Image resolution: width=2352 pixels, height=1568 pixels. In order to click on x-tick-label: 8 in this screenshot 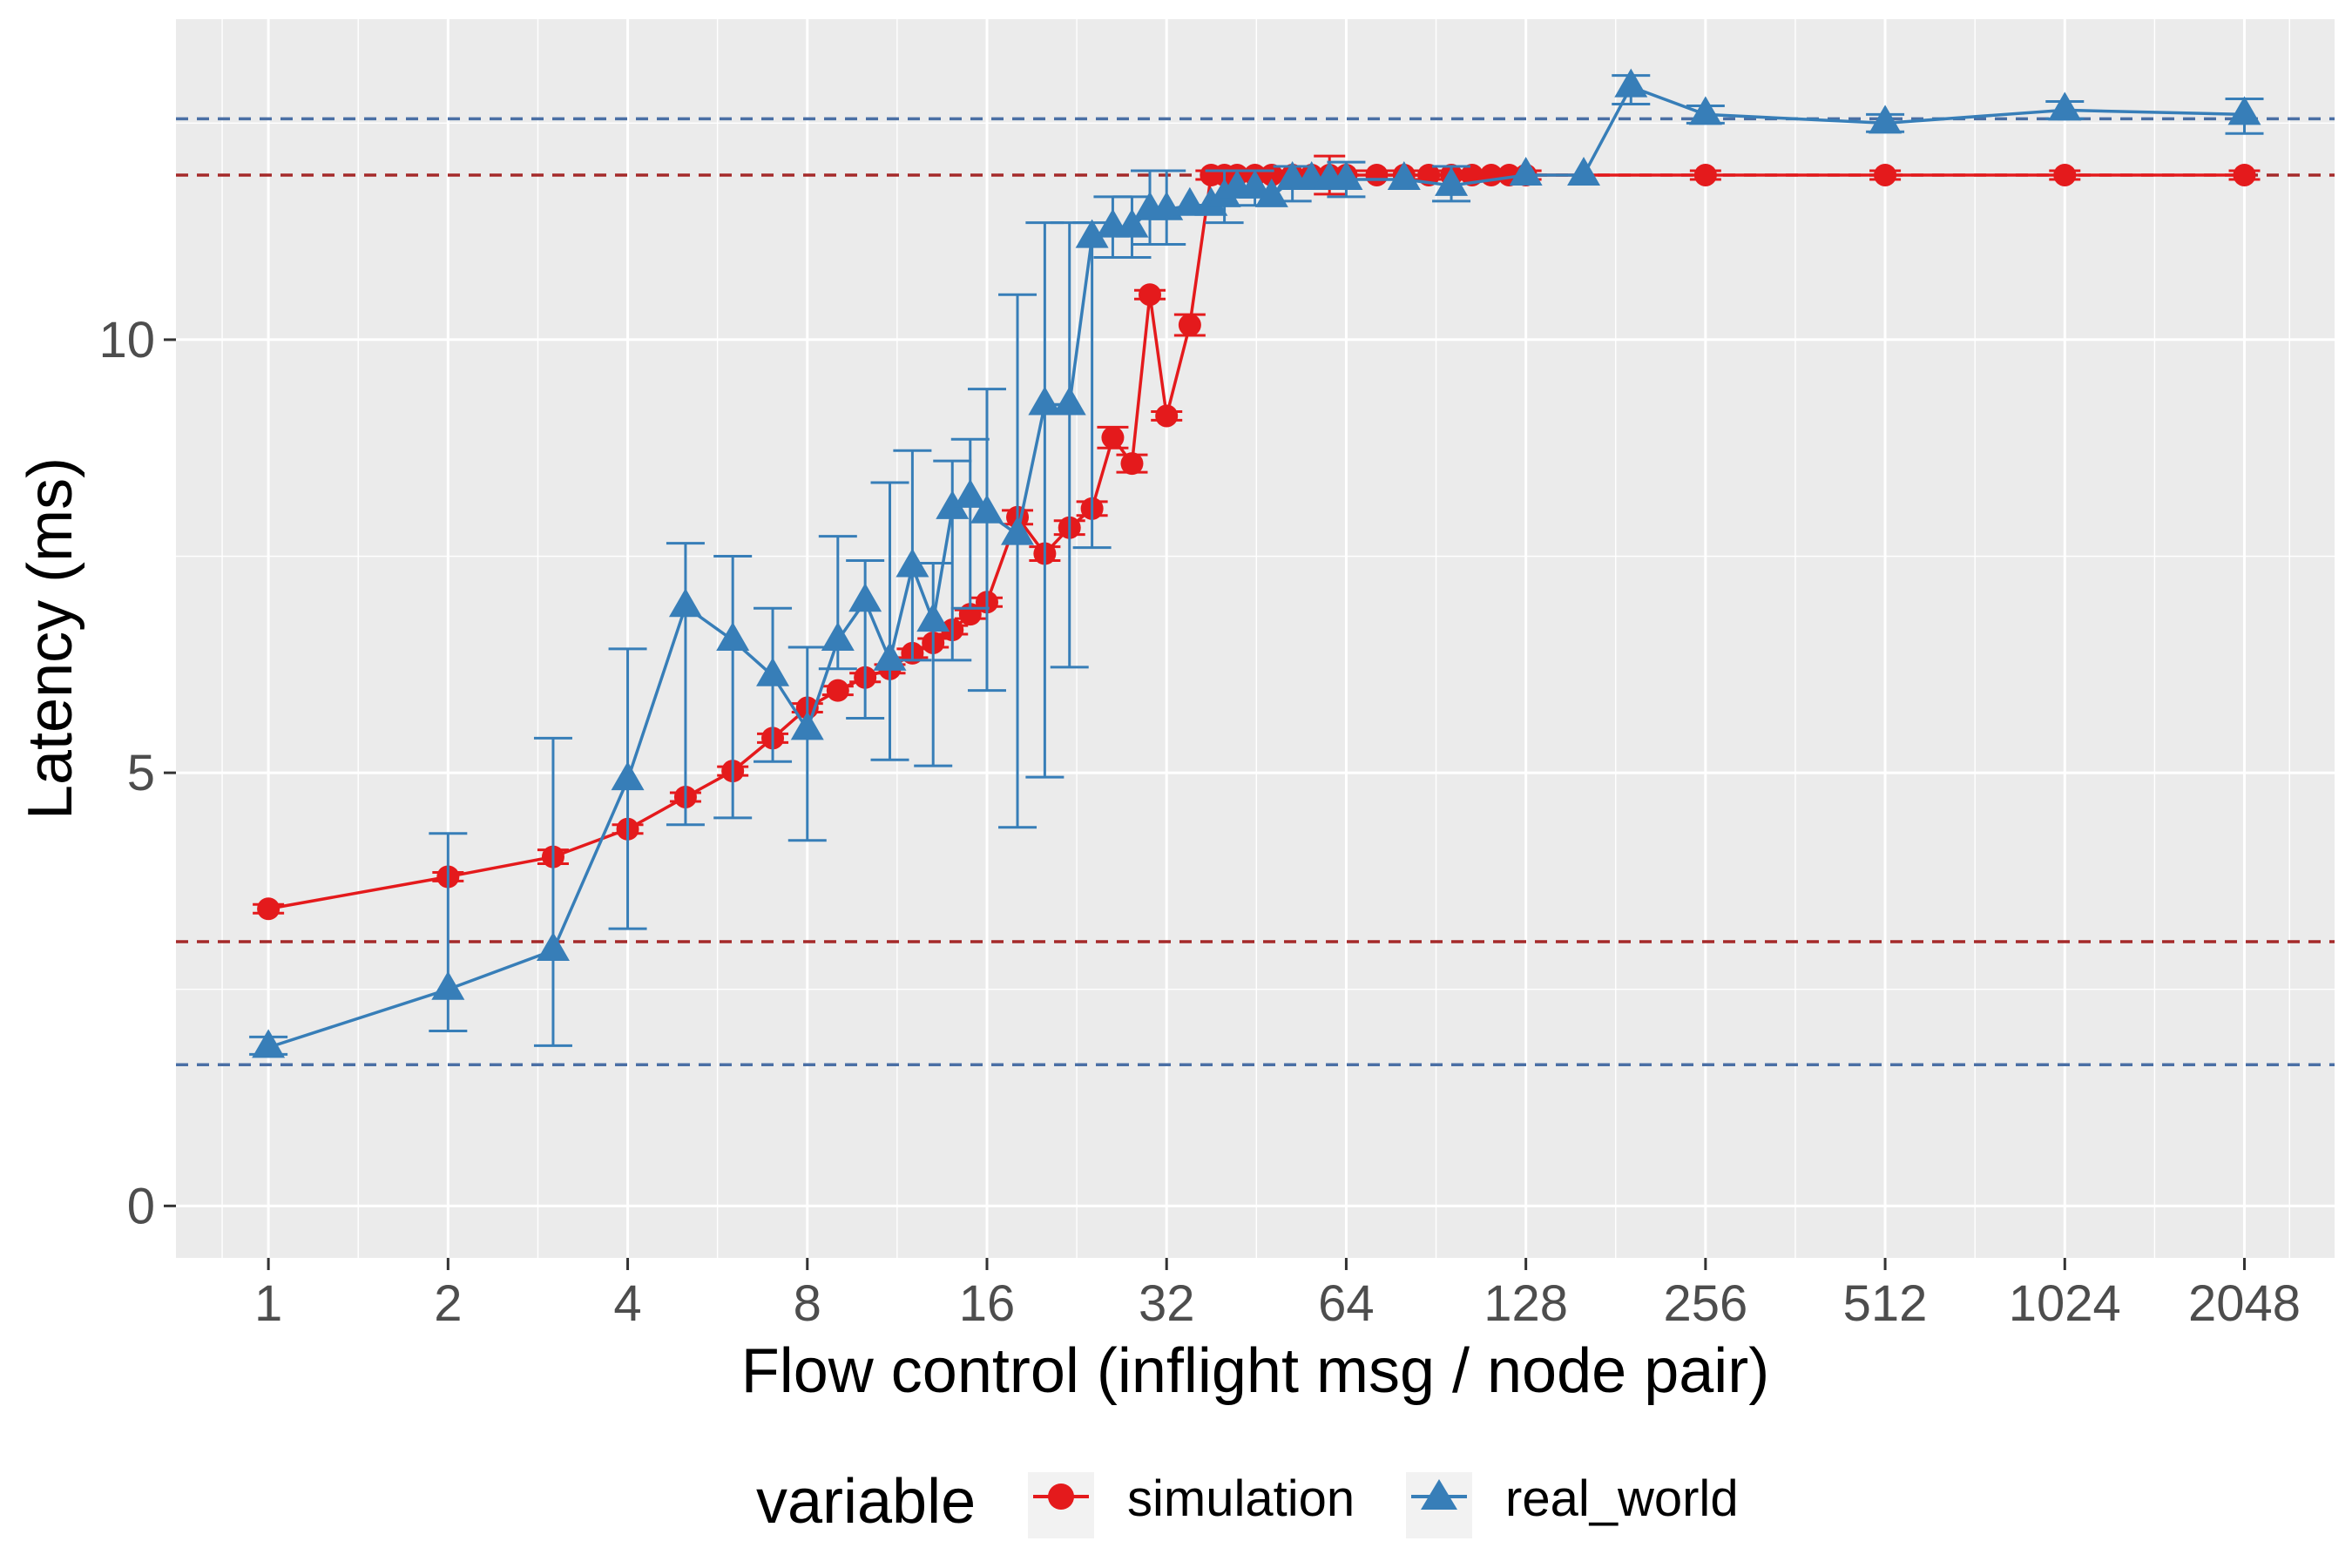, I will do `click(807, 1303)`.